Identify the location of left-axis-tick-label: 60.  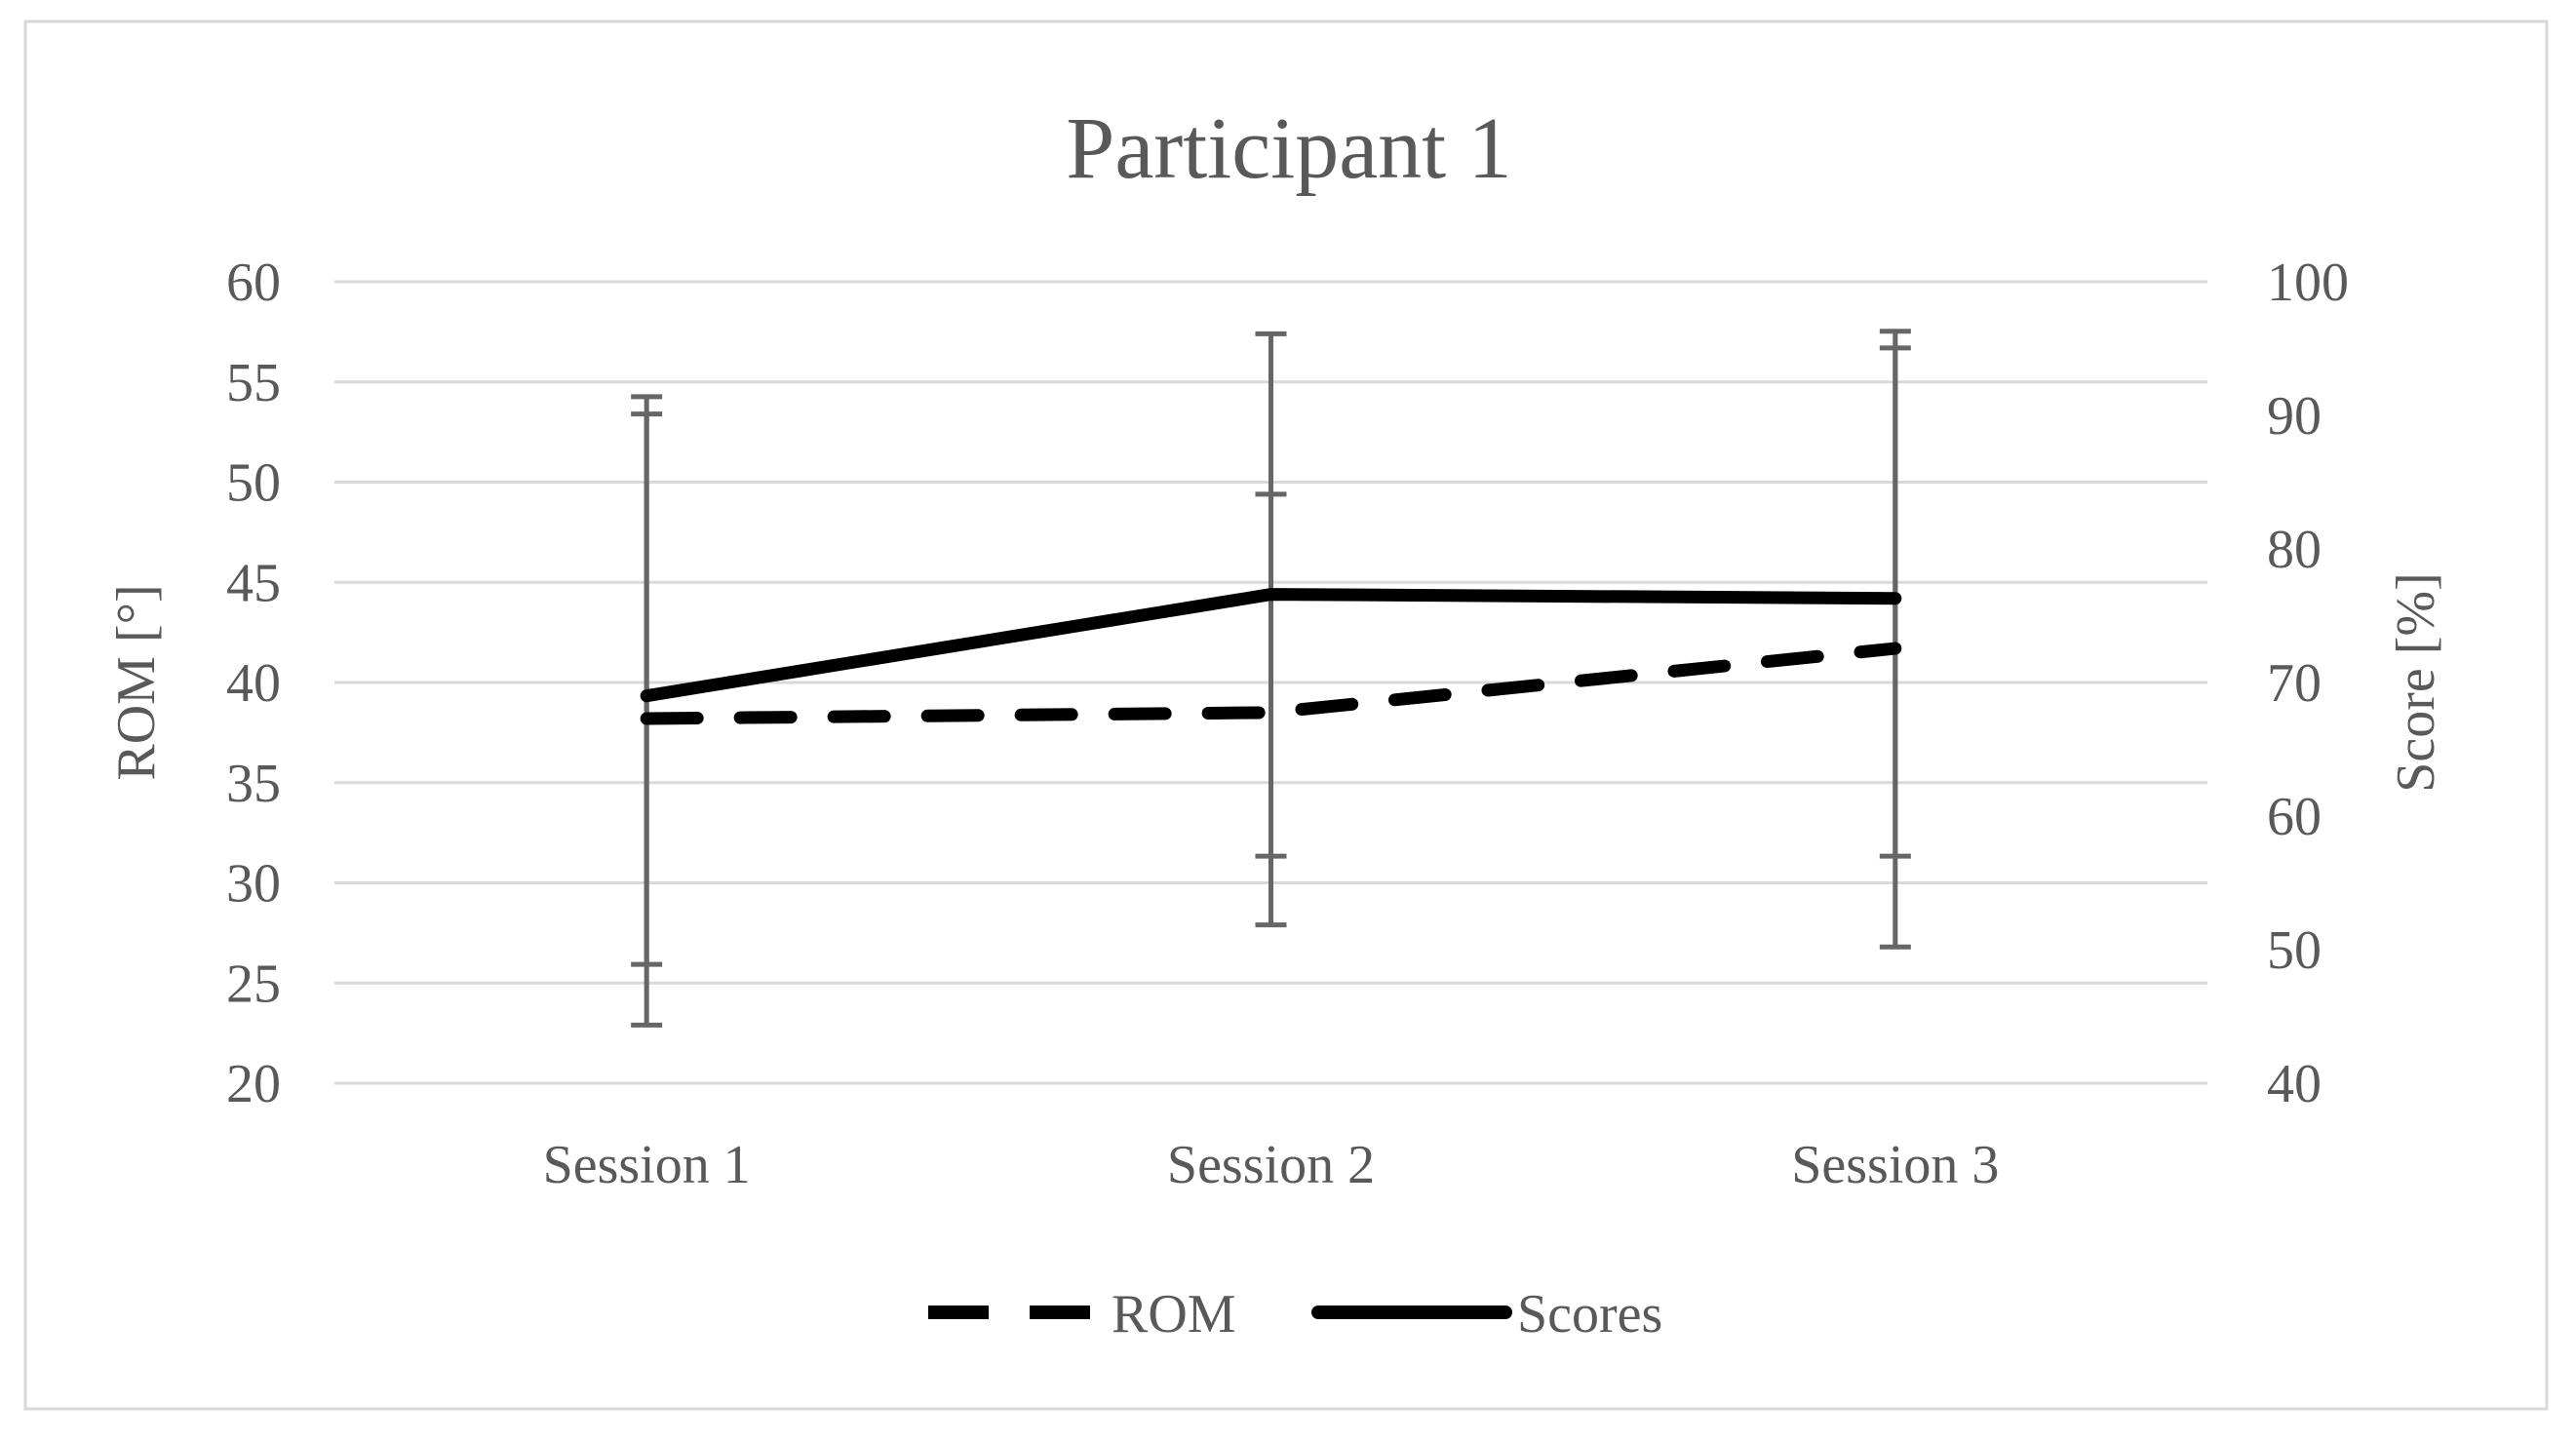
(253, 283).